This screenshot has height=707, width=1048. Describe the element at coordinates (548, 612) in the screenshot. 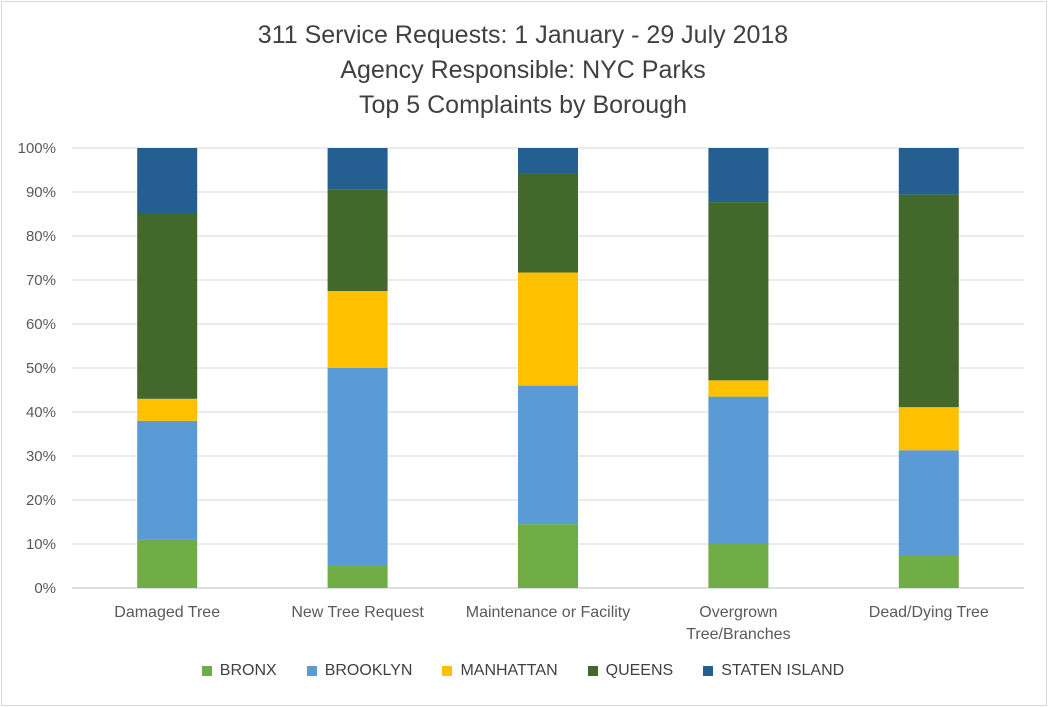

I see `x-tick-label: Maintenance or Facility` at that location.